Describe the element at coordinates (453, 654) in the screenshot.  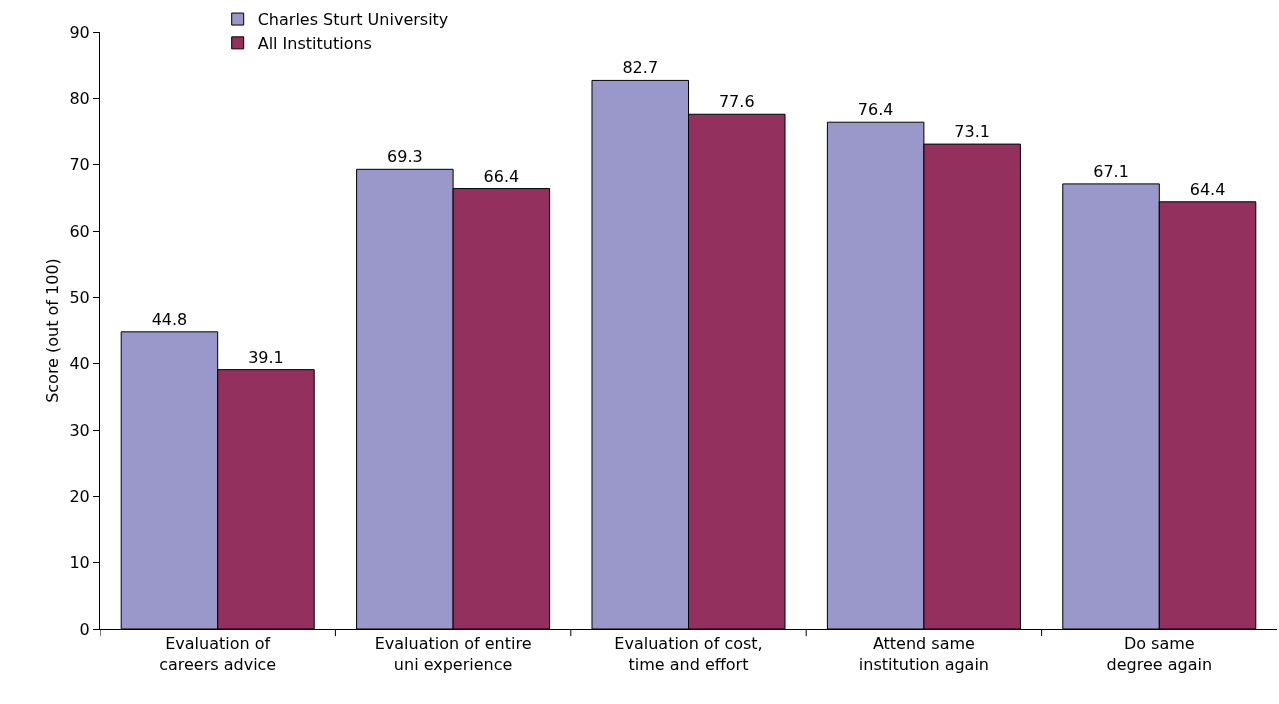
I see `x-tick-label: Evaluation of entire uni experience` at that location.